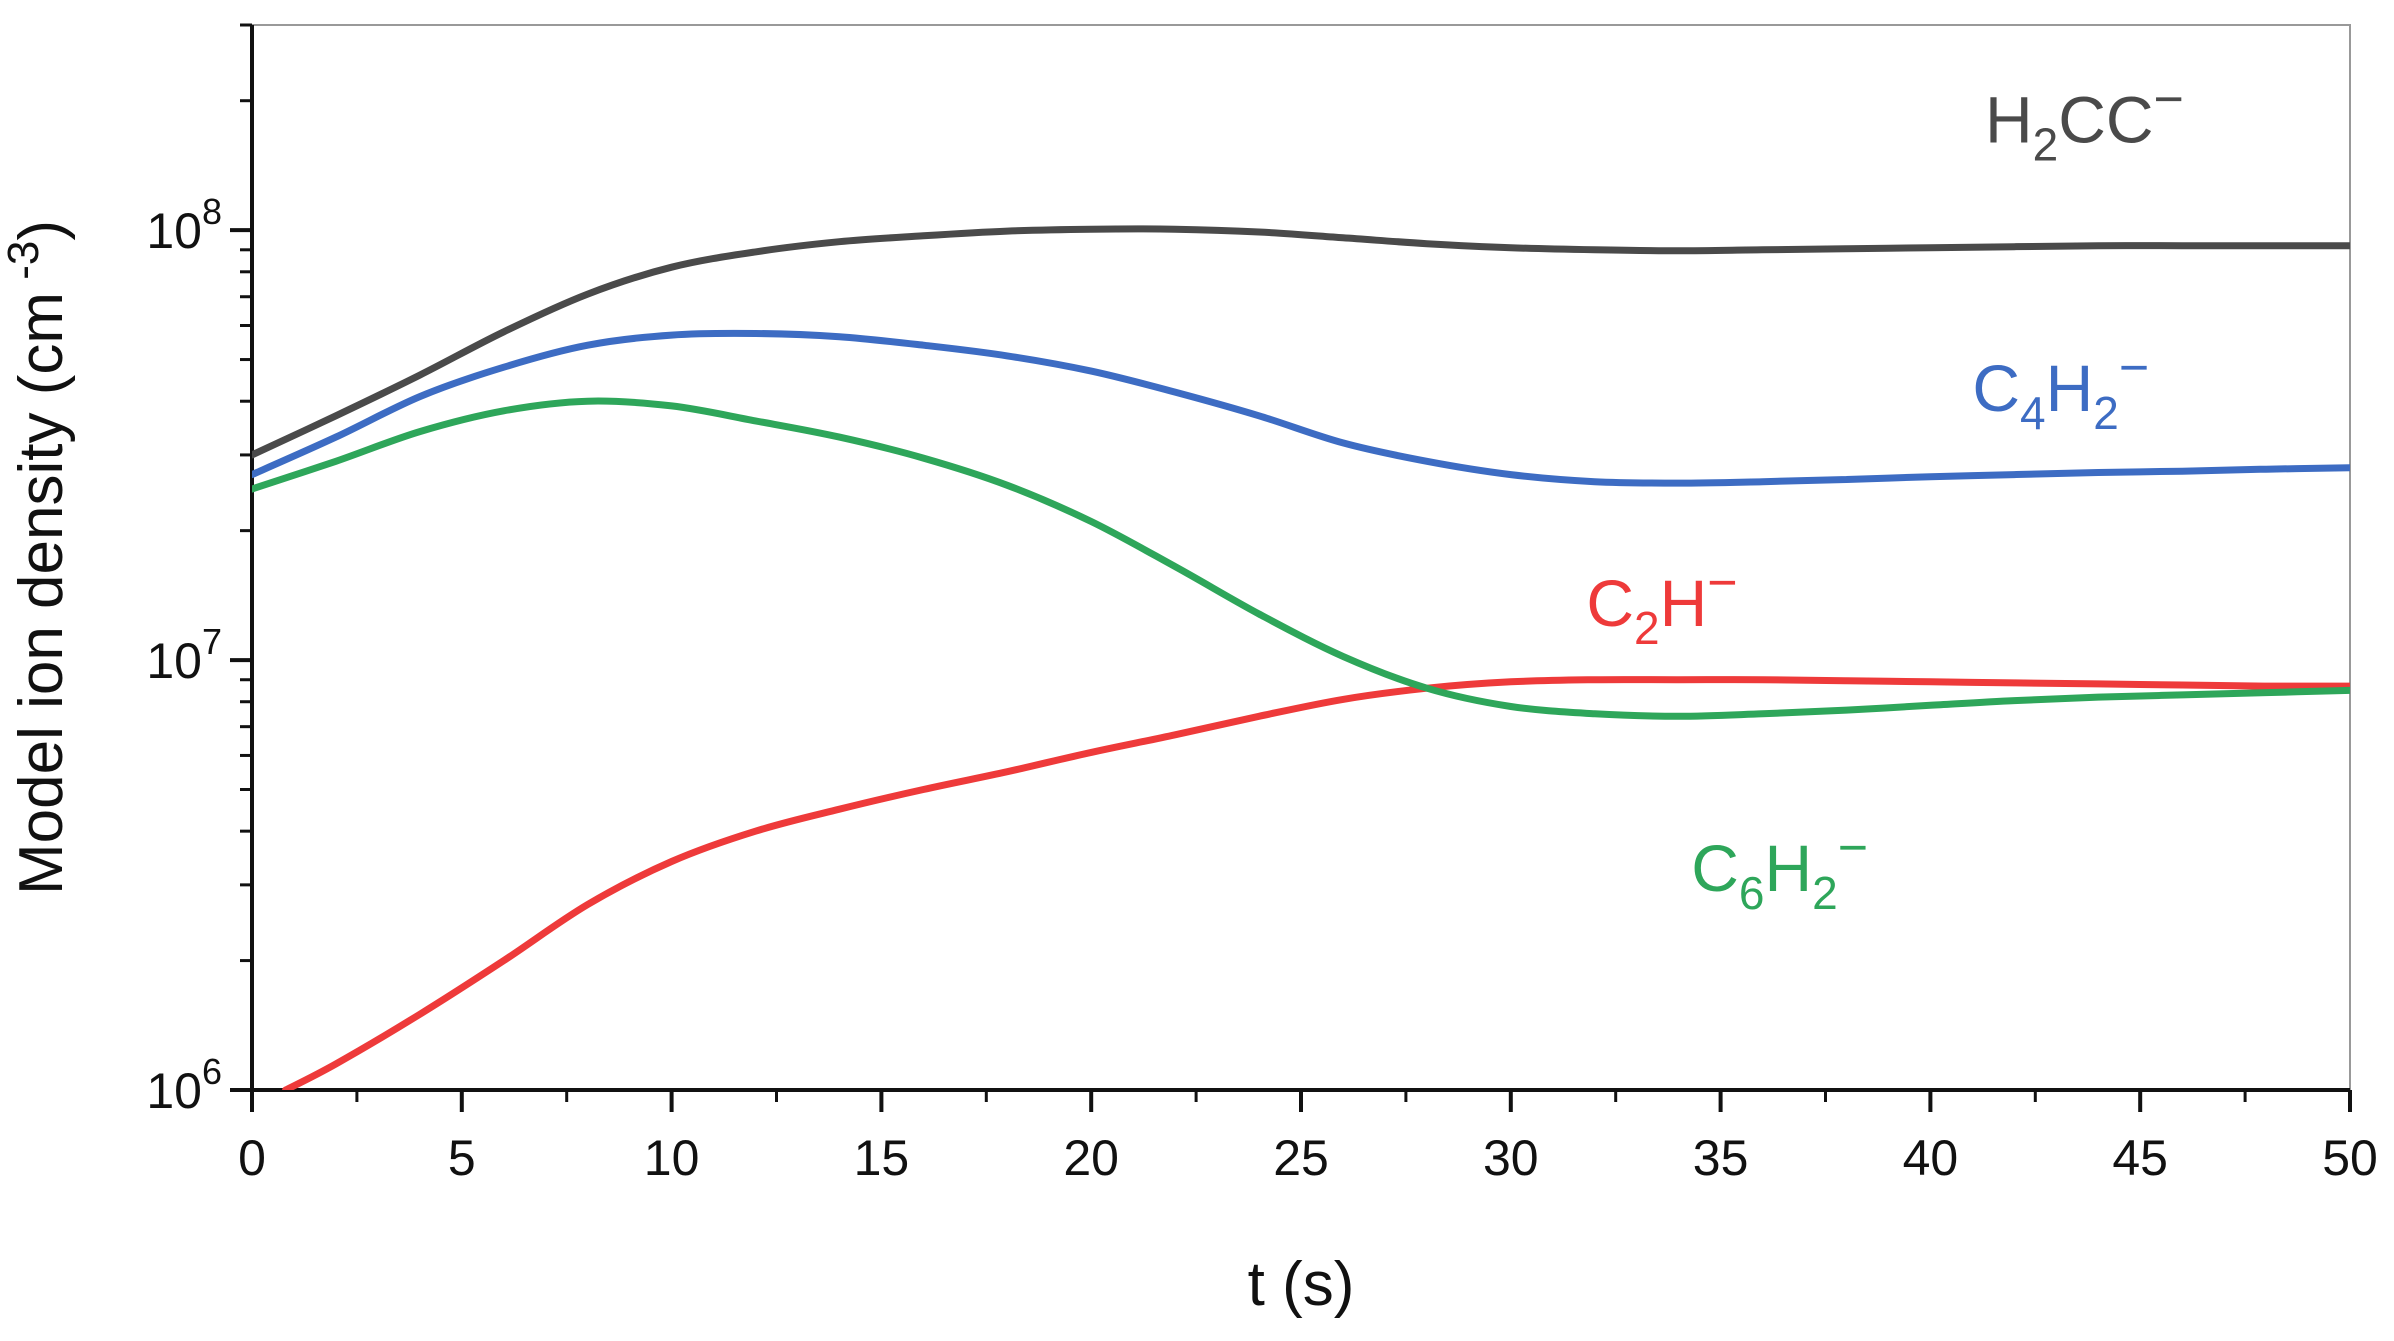  What do you see at coordinates (1511, 1158) in the screenshot?
I see `x-tick-label: 30` at bounding box center [1511, 1158].